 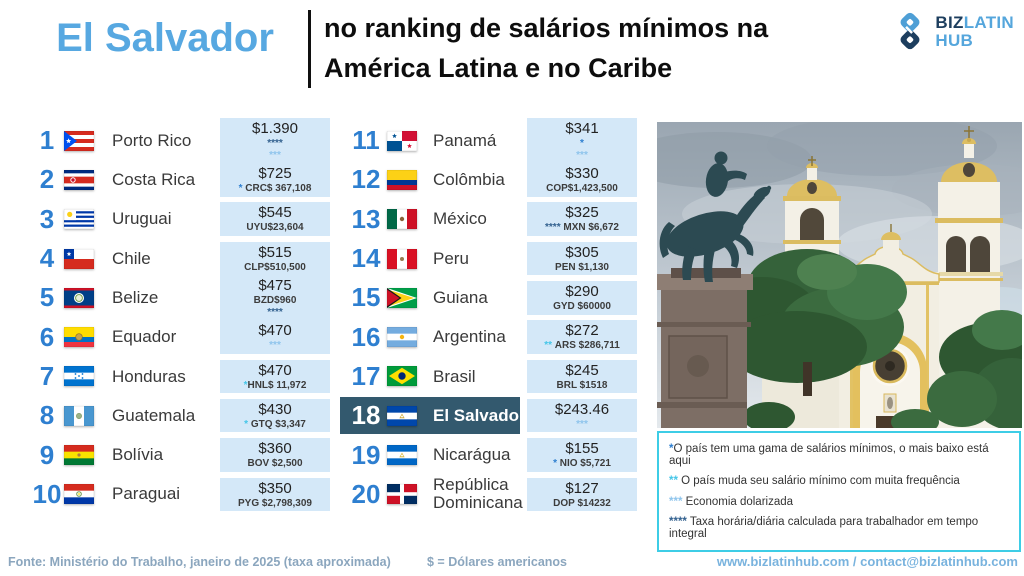 I want to click on flag-mexico, so click(x=402, y=219).